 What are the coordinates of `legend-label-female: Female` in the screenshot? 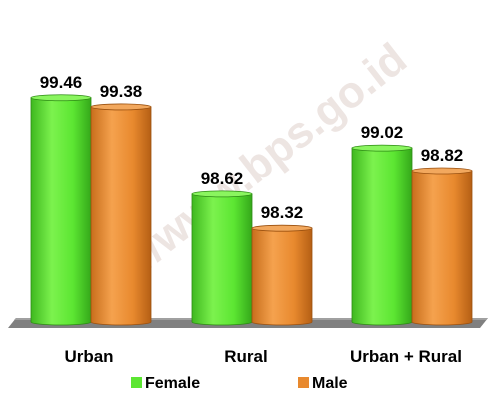 It's located at (172, 383).